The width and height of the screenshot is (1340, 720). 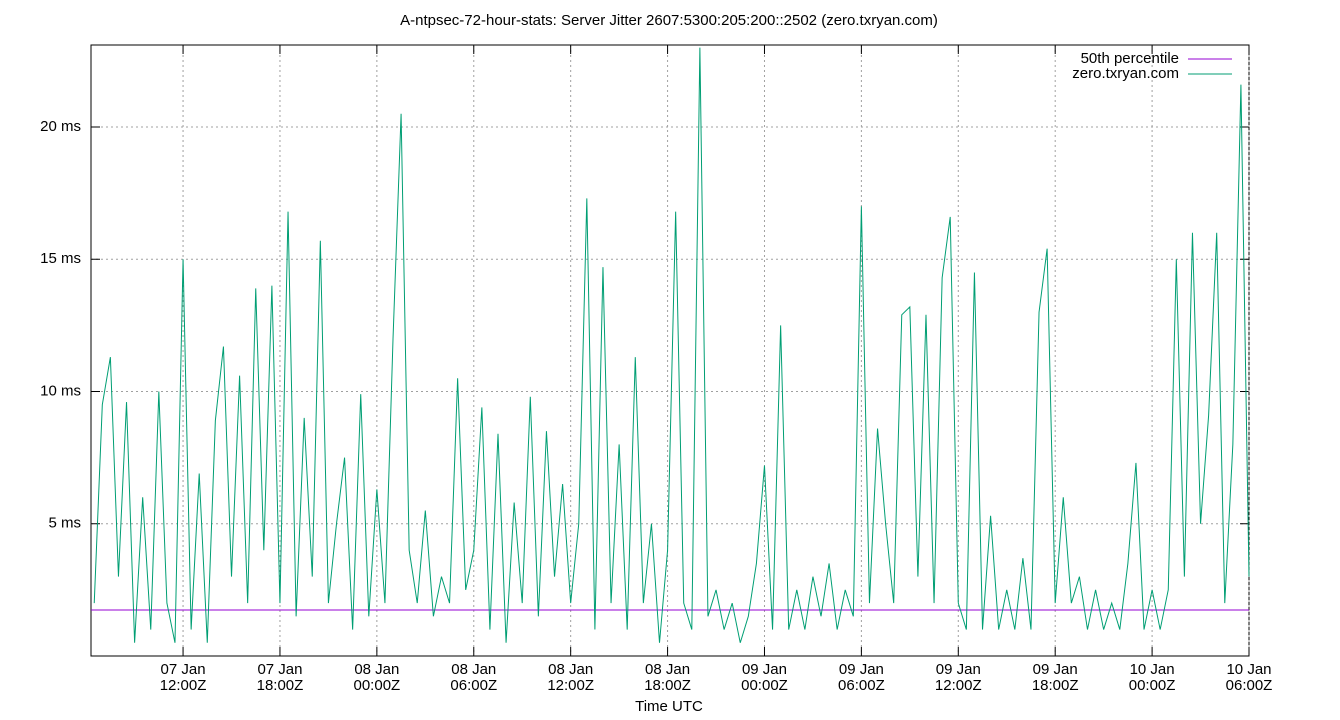 I want to click on legend-label: 50th percentile, so click(x=1130, y=58).